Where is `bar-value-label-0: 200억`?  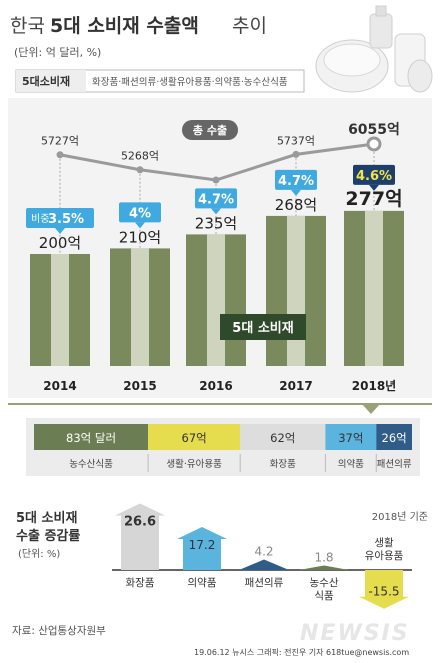
bar-value-label-0: 200억 is located at coordinates (60, 243).